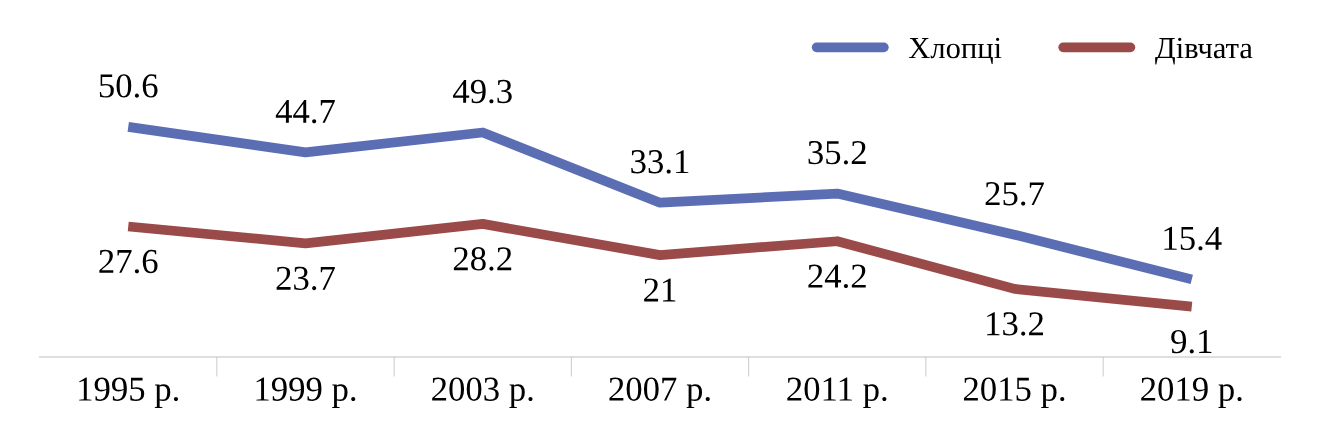  What do you see at coordinates (129, 392) in the screenshot?
I see `x-tick-label: 1995 р.` at bounding box center [129, 392].